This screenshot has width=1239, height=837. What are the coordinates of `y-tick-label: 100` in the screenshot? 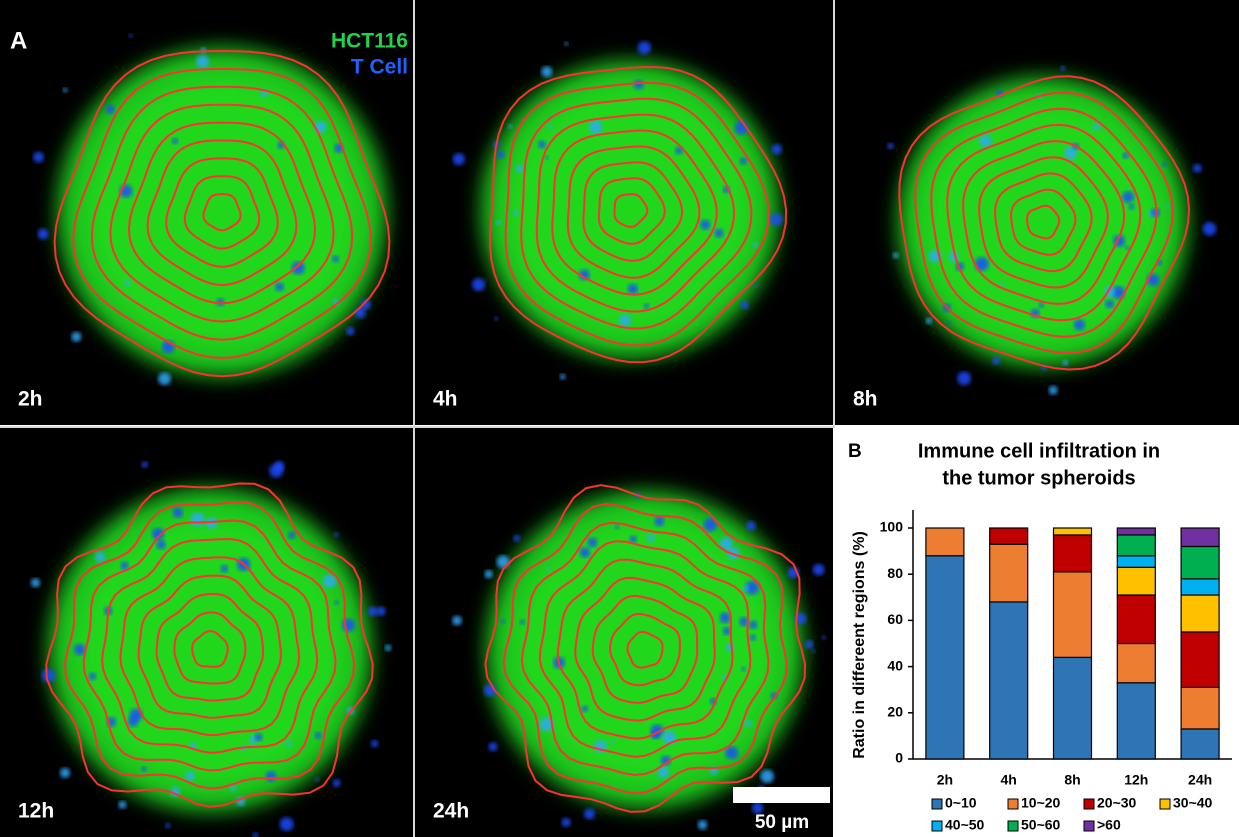 It's located at (892, 527).